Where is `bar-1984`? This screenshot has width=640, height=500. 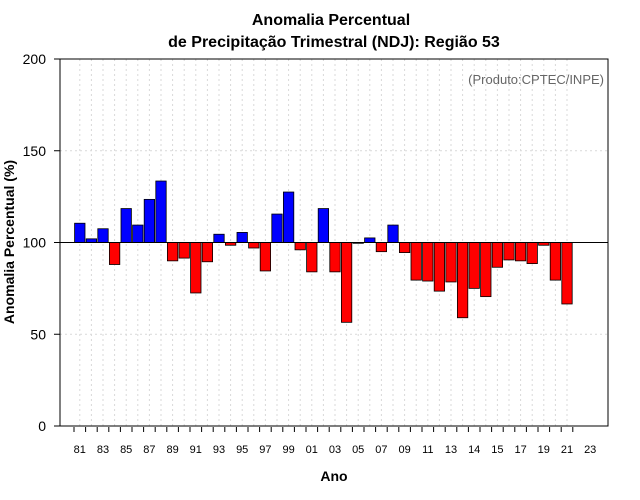
bar-1984 is located at coordinates (115, 253).